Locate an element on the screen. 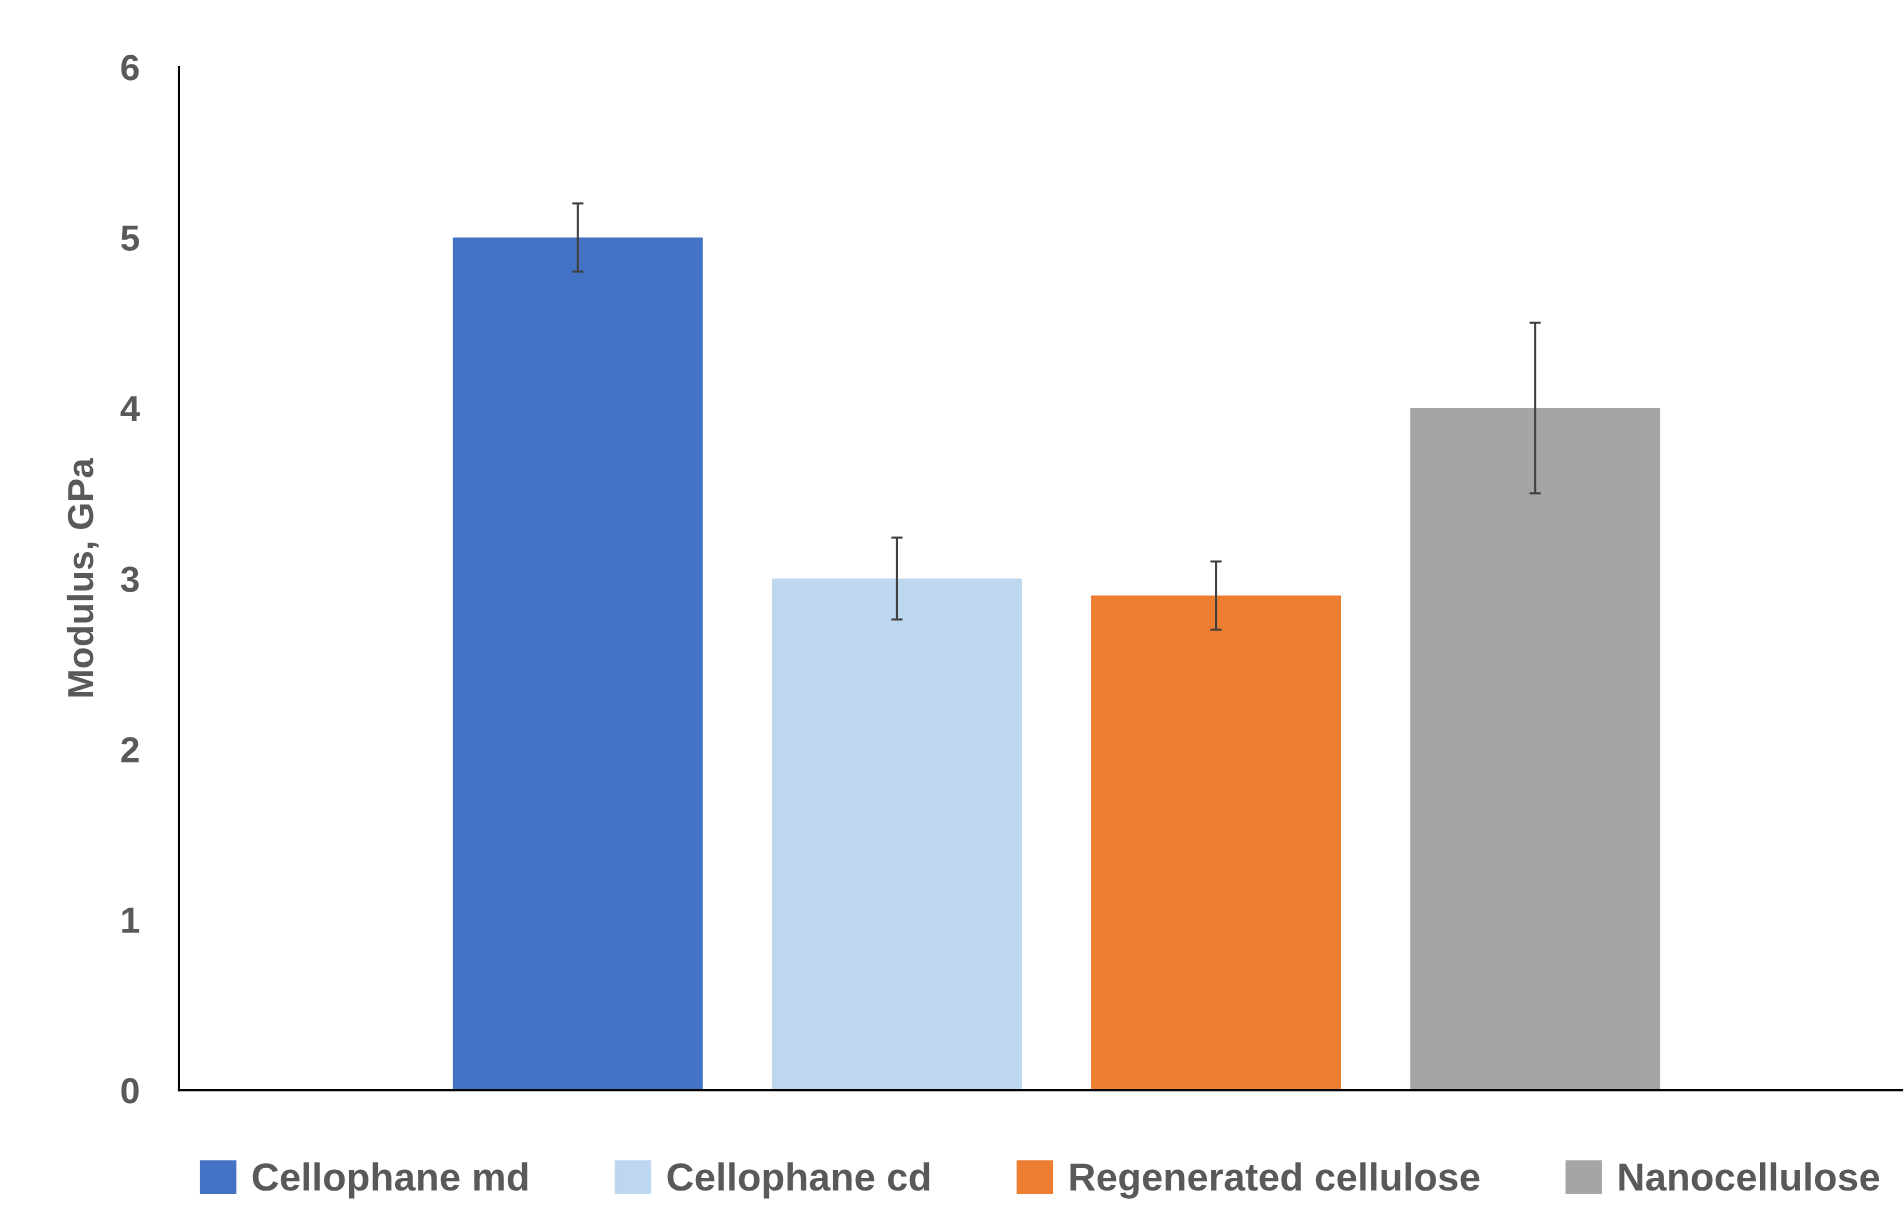 This screenshot has width=1904, height=1218. y-tick-label: 2 is located at coordinates (130, 749).